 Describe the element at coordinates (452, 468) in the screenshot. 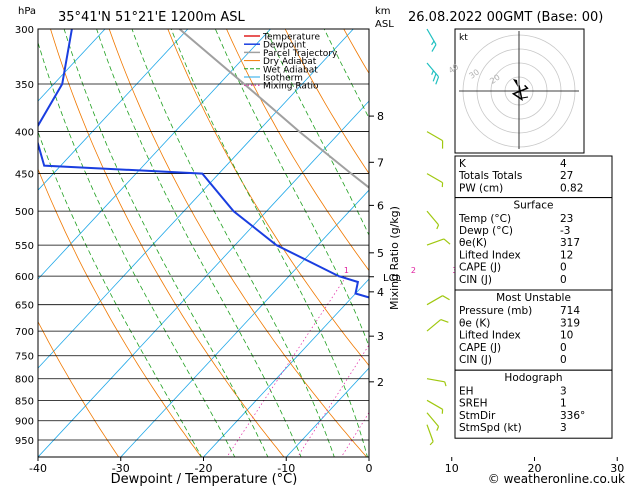

I see `x-tick-label: 10` at that location.